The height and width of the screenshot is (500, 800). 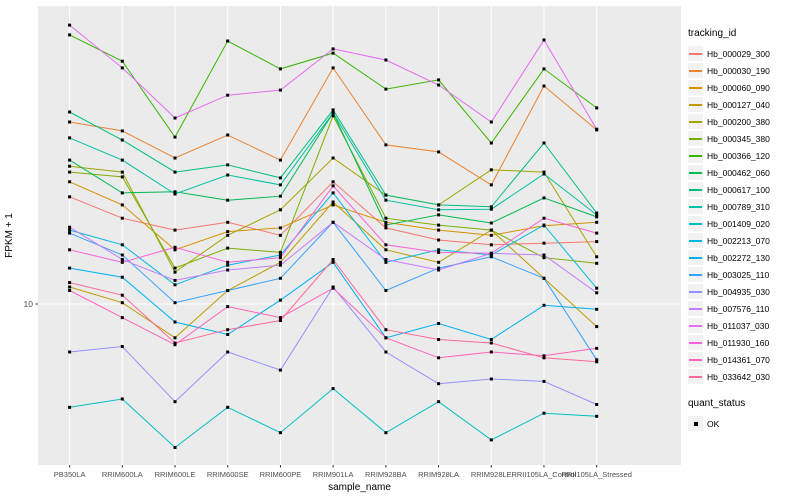 I want to click on legend-item-Hb_000029_300: Hb_000029_300, so click(x=743, y=53).